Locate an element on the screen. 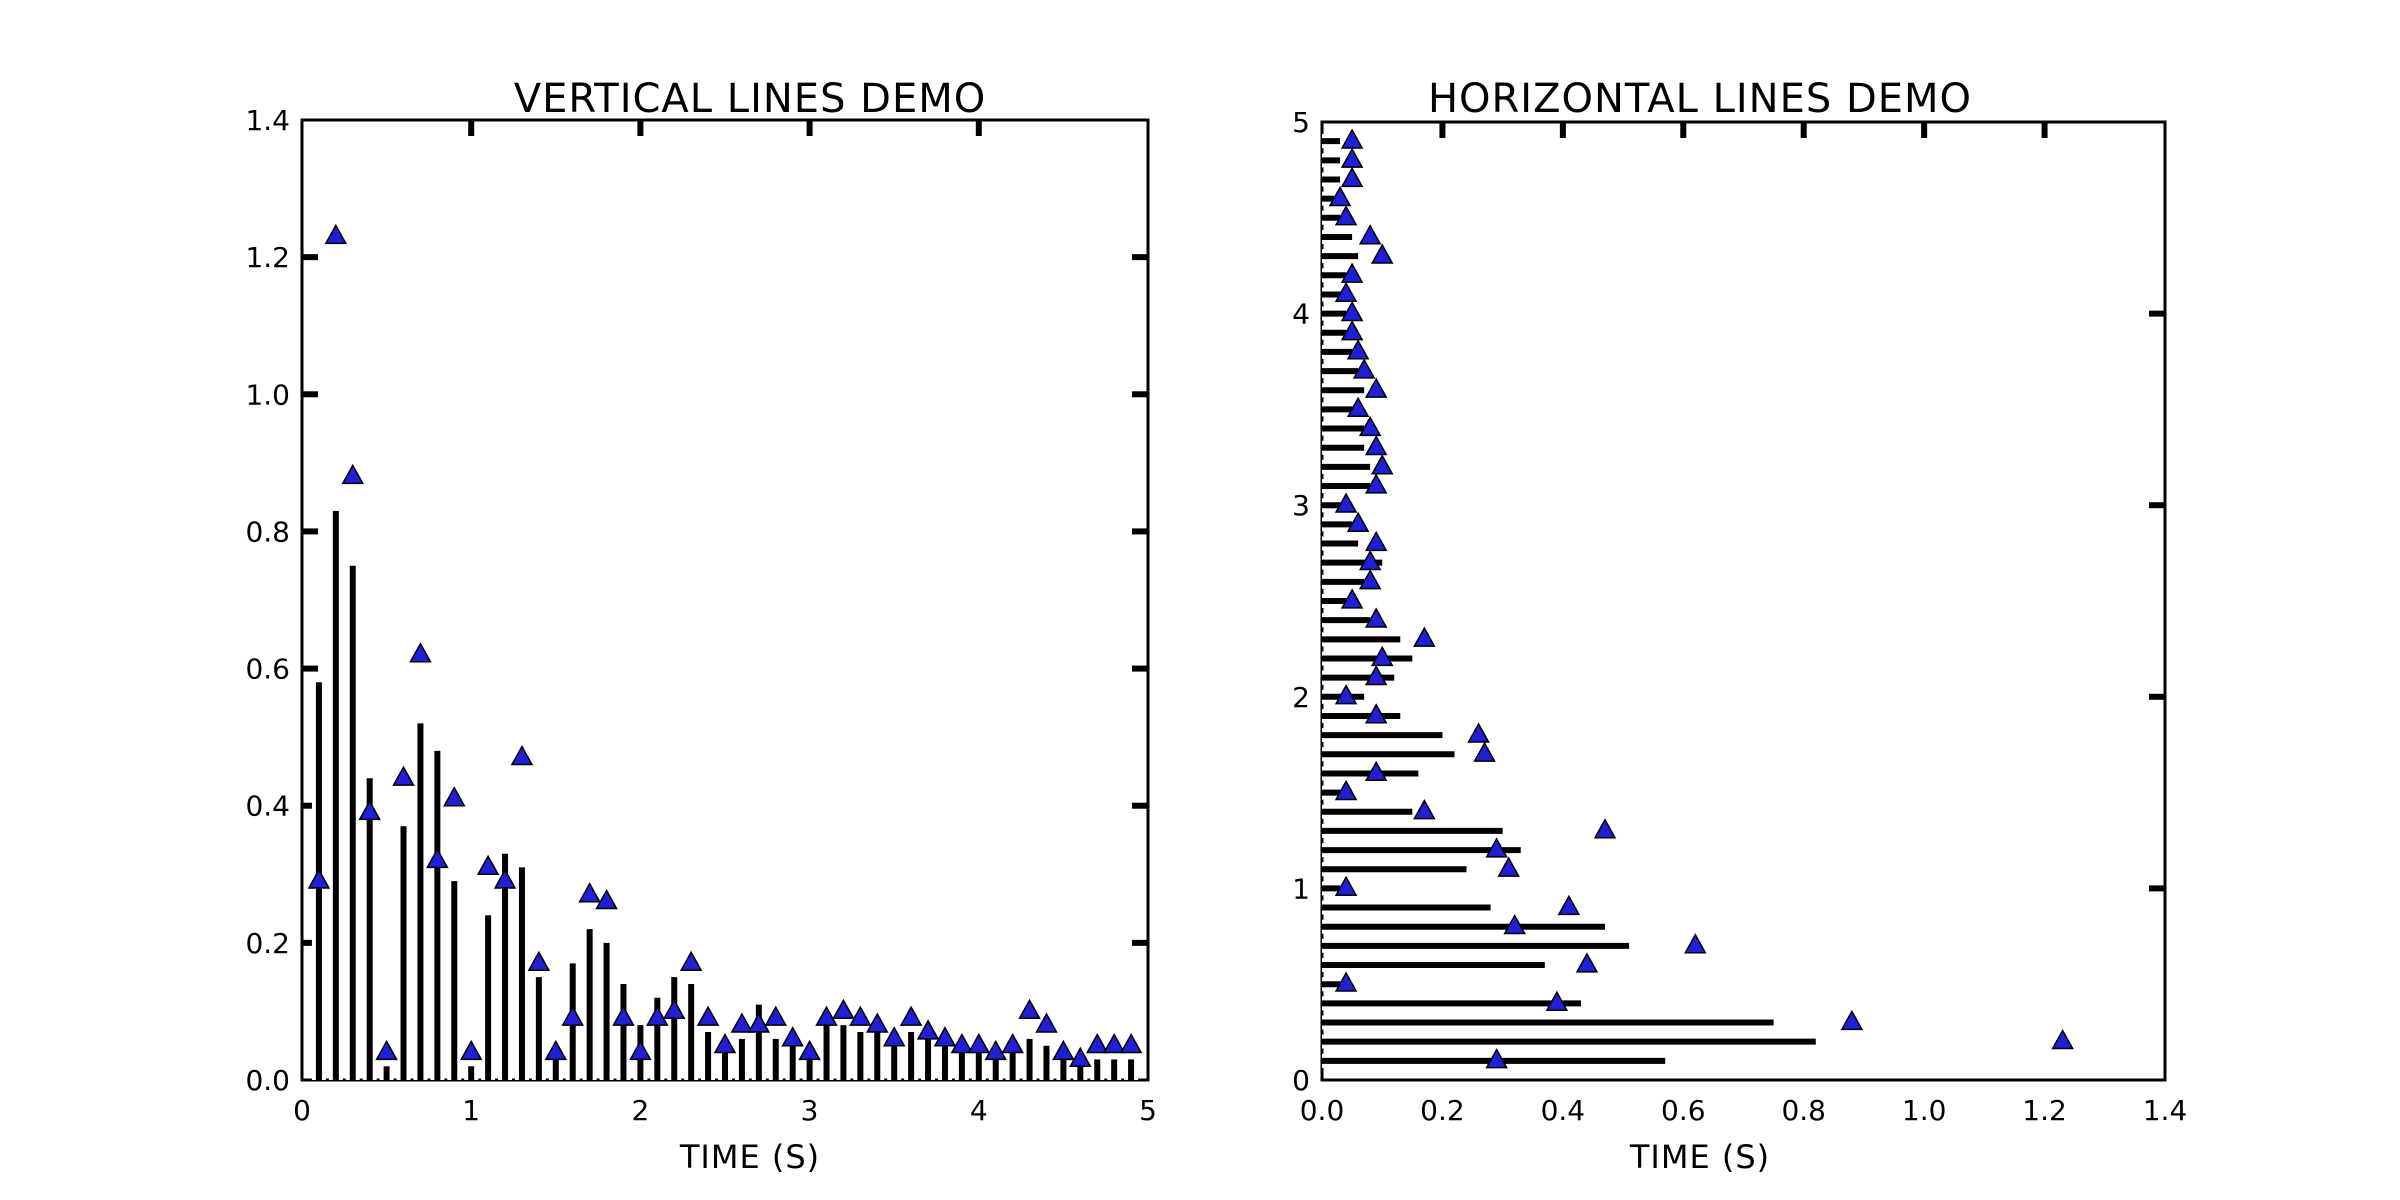 The height and width of the screenshot is (1200, 2400). y-tick-label: 1.4 is located at coordinates (267, 120).